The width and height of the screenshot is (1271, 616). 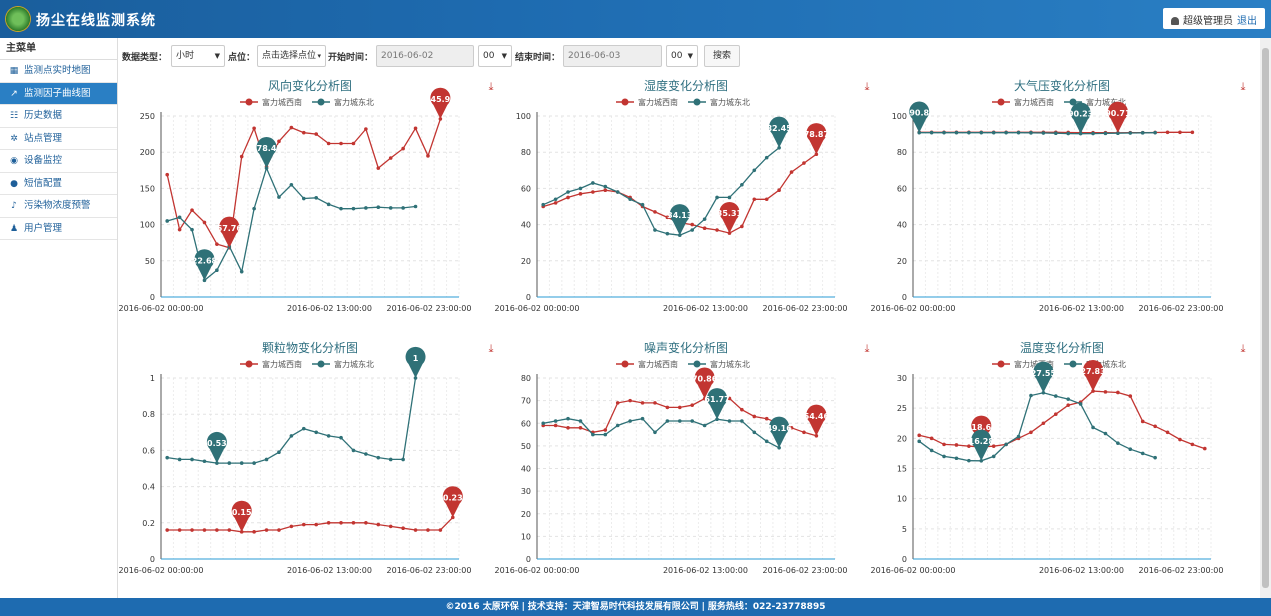 What do you see at coordinates (58, 93) in the screenshot?
I see `sidebar-item-factor-curves: ↗ 监测因子曲线图` at bounding box center [58, 93].